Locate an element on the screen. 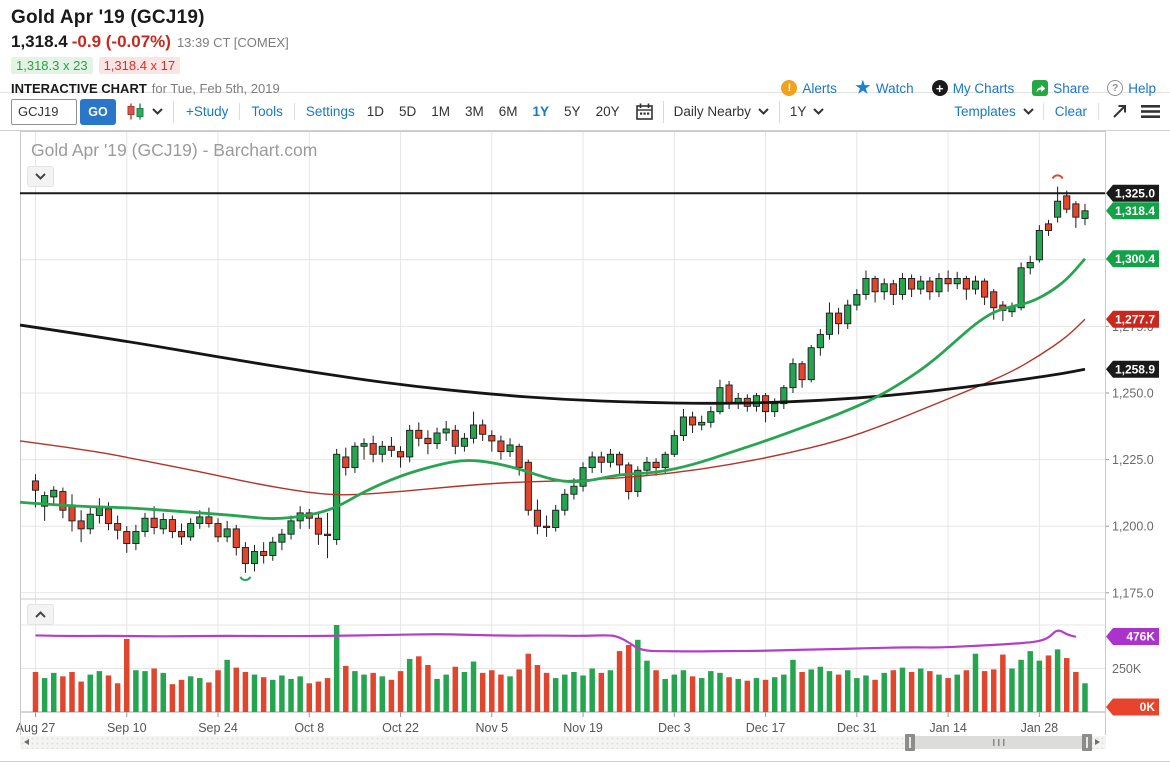  svg-text: 1,300.4 is located at coordinates (1135, 259).